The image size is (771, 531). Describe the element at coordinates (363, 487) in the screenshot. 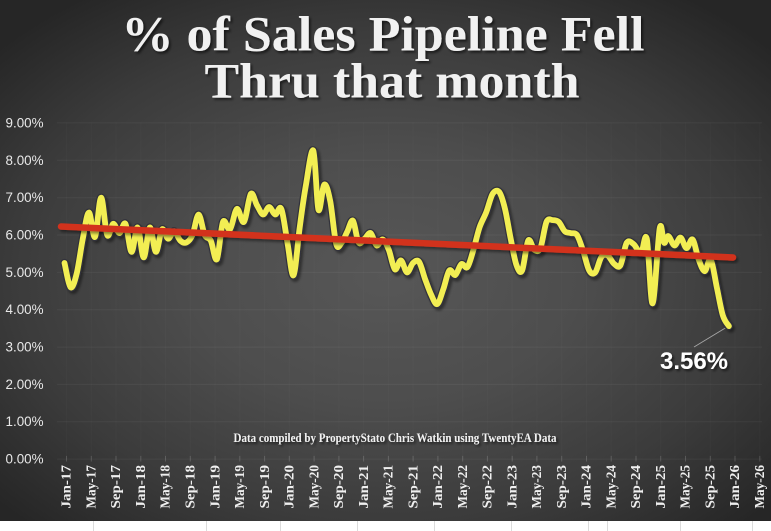

I see `svg-text: Jan-21` at that location.